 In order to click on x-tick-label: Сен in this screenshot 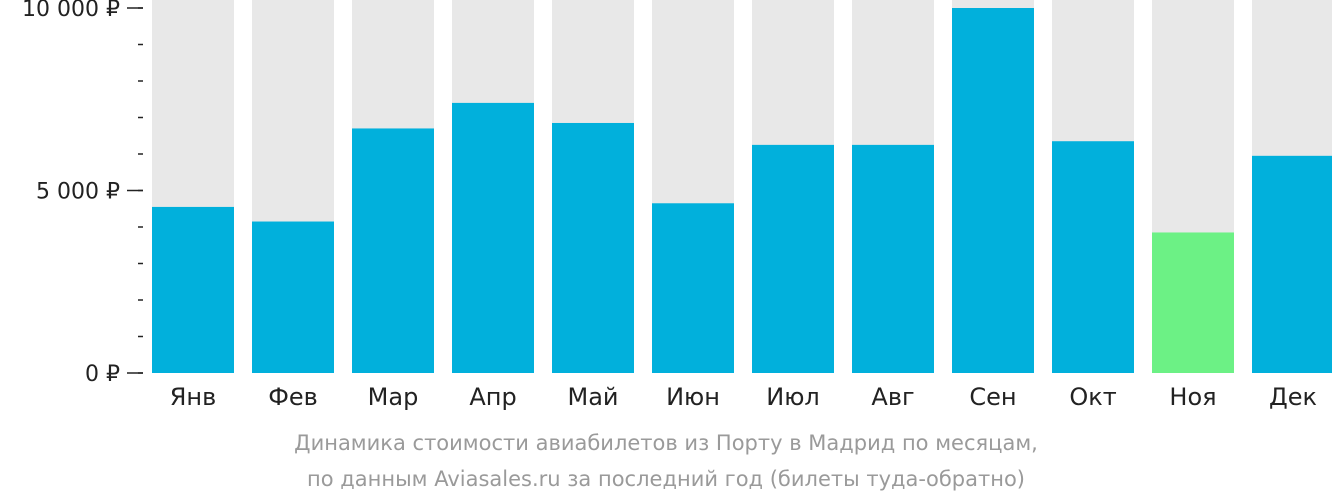, I will do `click(992, 397)`.